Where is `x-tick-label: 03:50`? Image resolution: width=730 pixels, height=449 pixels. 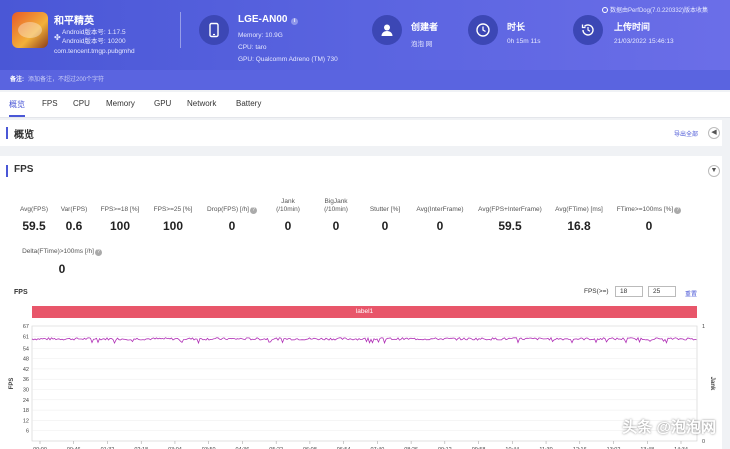 x-tick-label: 03:50 is located at coordinates (209, 448).